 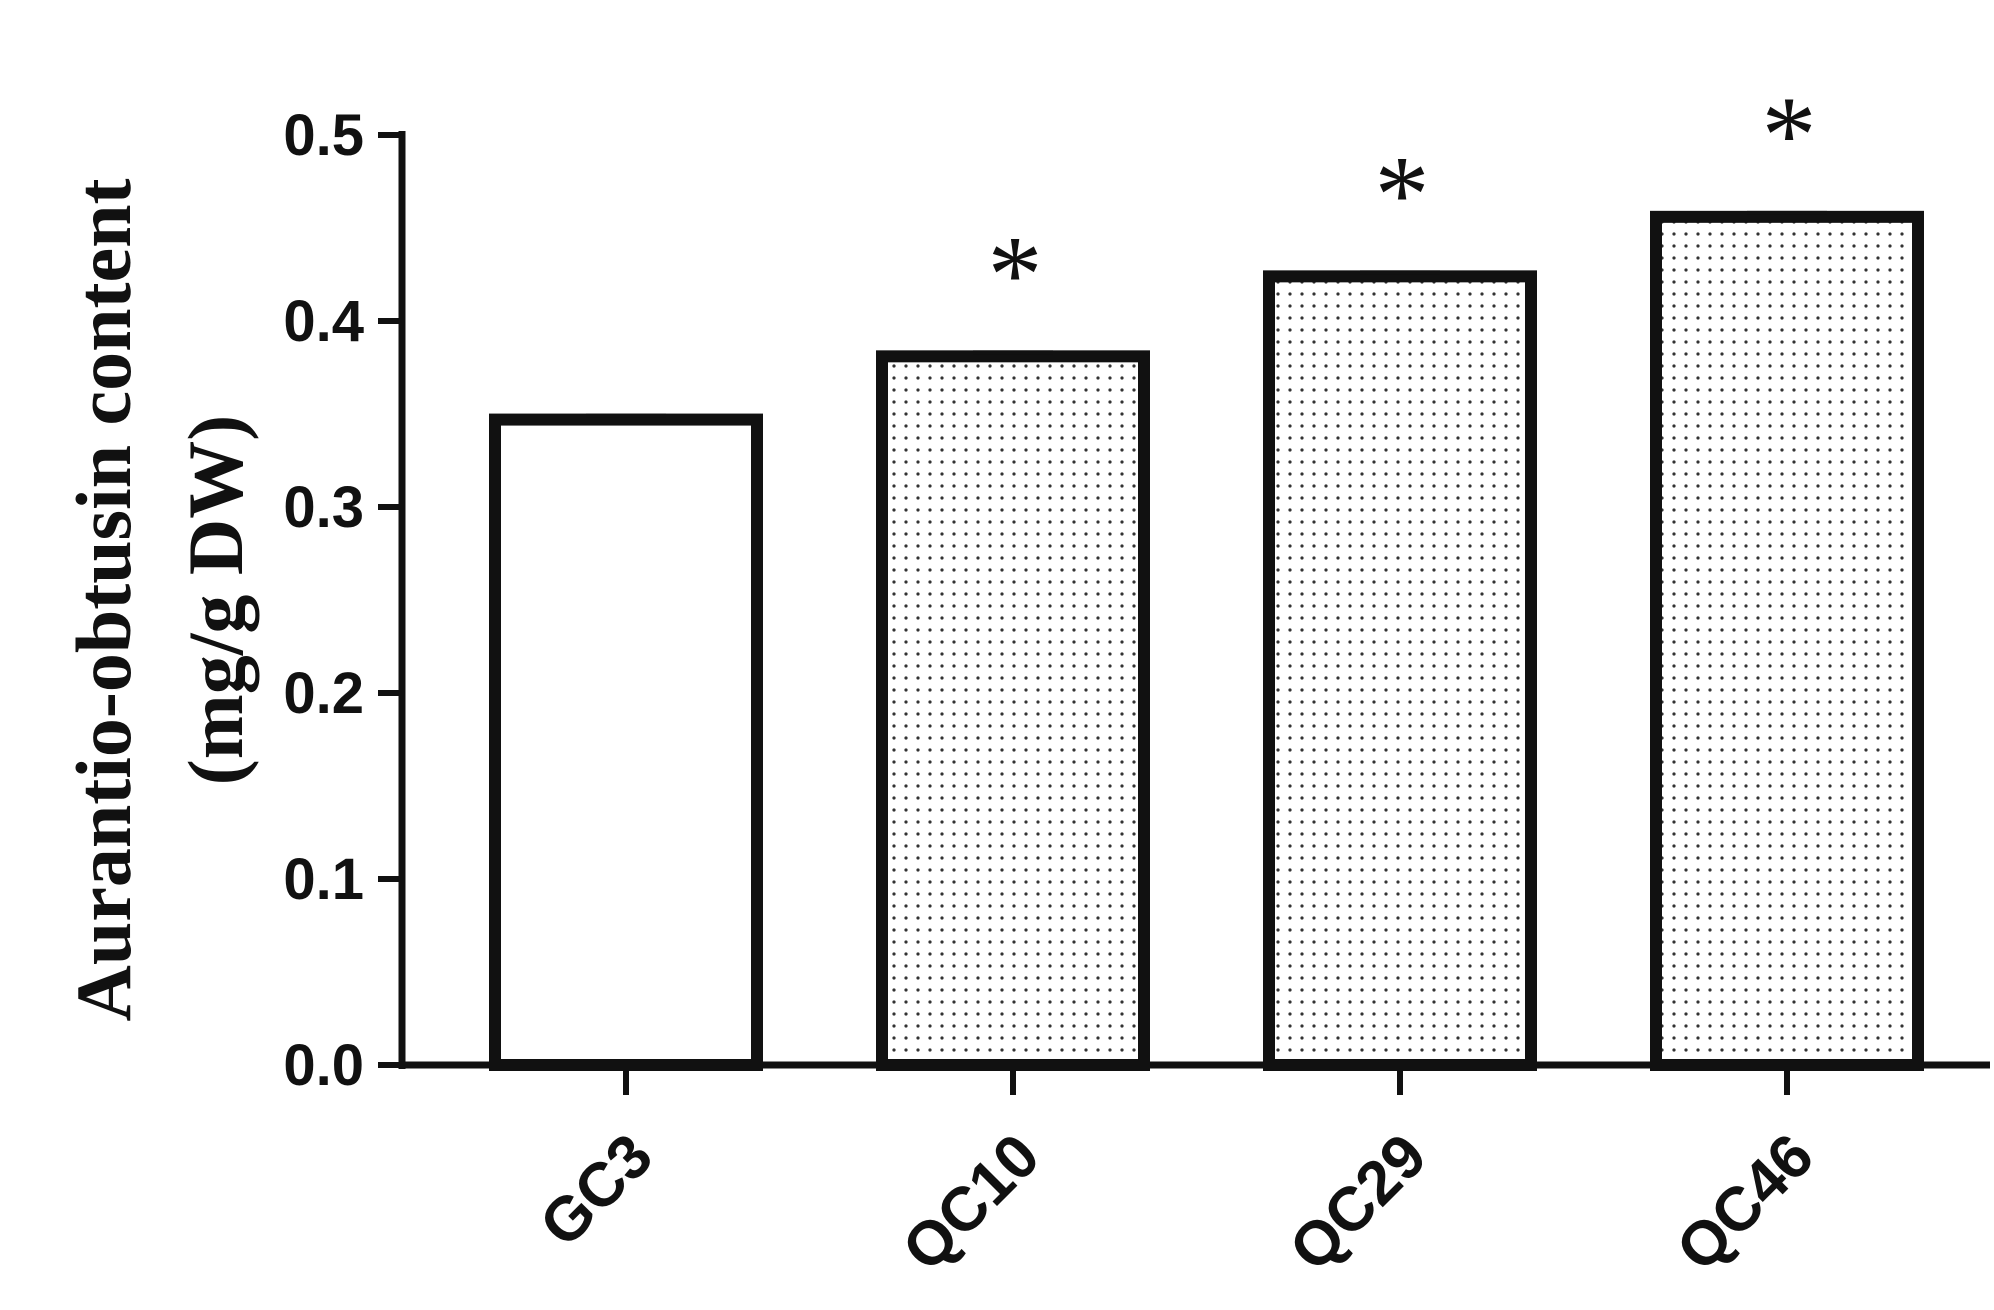 I want to click on y-tick-label: 0.3, so click(x=323, y=507).